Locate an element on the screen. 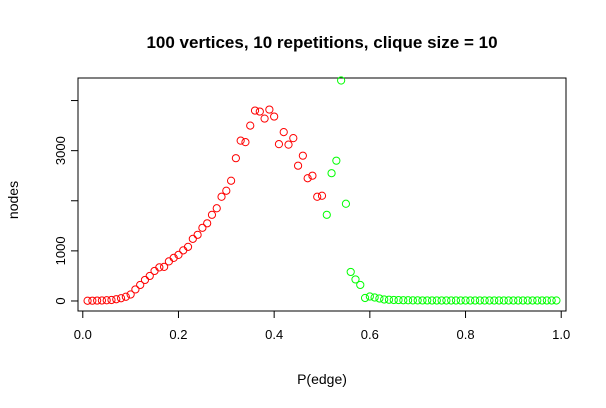  x-axis-label: P(edge) is located at coordinates (322, 379).